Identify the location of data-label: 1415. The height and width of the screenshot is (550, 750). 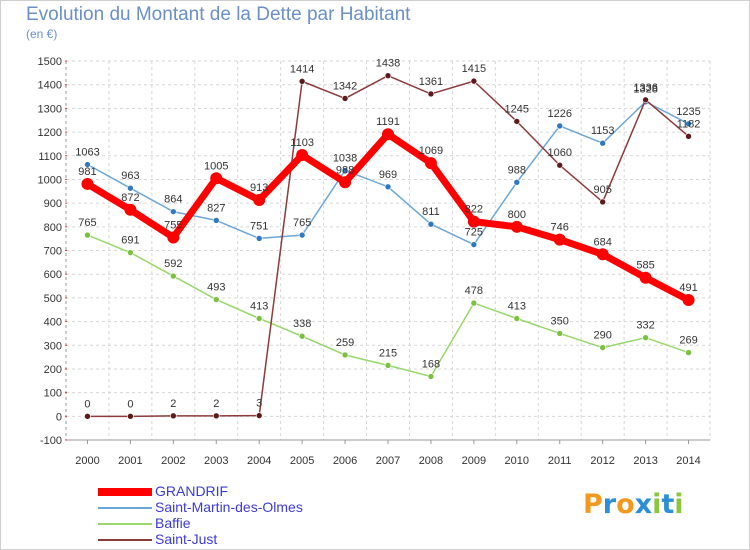
(474, 69).